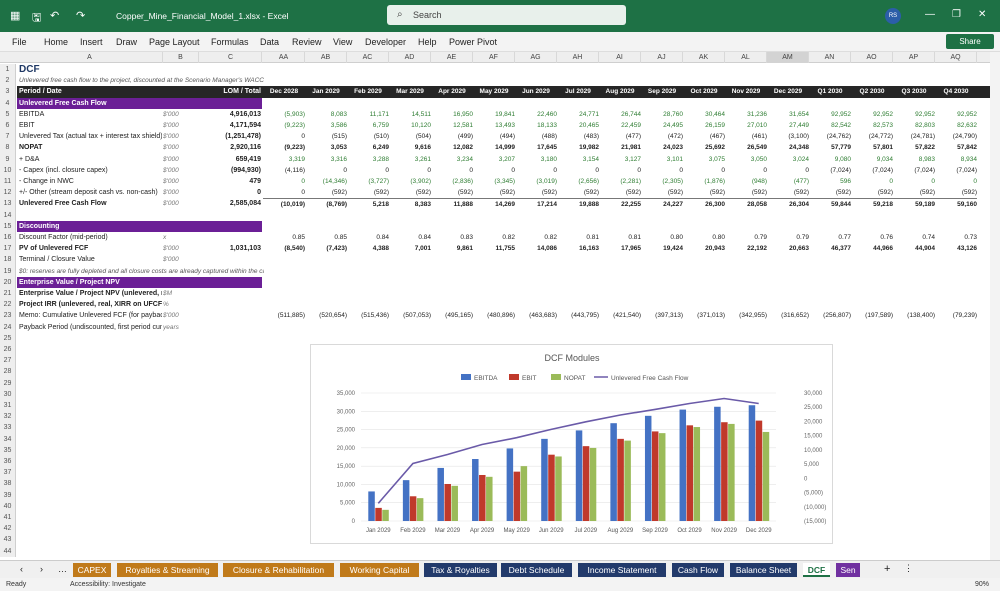 The image size is (1000, 591). What do you see at coordinates (336, 249) in the screenshot?
I see `period-value: (7,423)` at bounding box center [336, 249].